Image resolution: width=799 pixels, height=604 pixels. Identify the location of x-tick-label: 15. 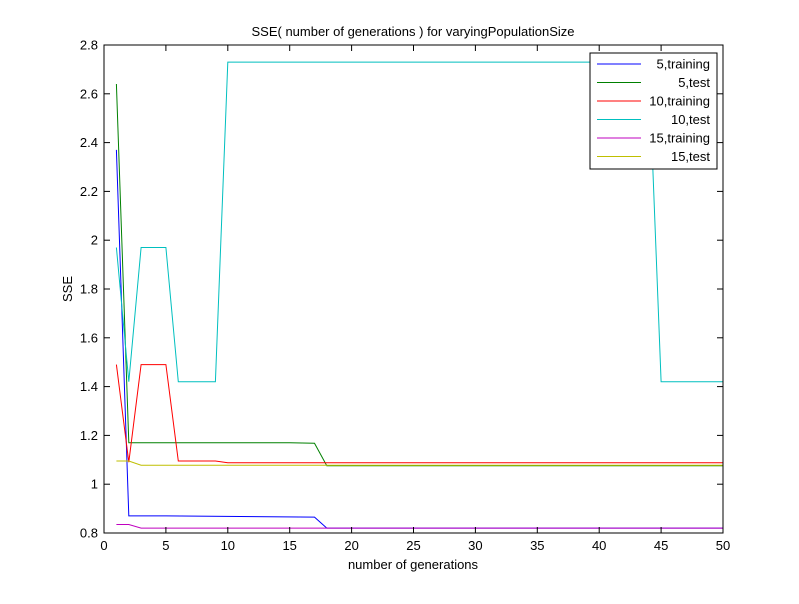
(289, 545).